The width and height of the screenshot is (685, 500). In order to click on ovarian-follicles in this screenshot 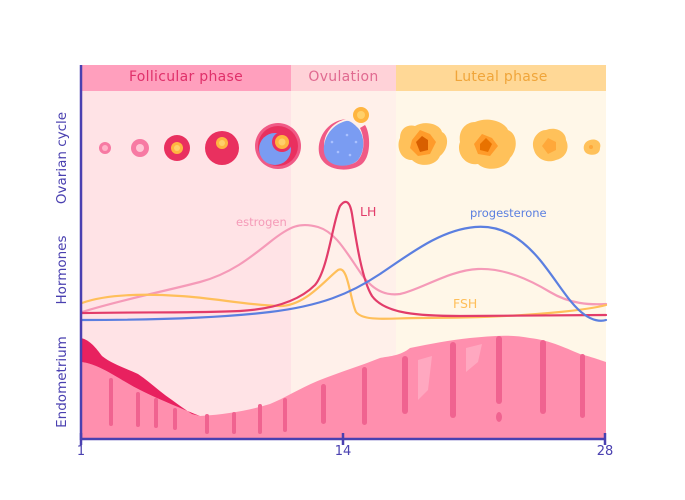, I will do `click(350, 138)`.